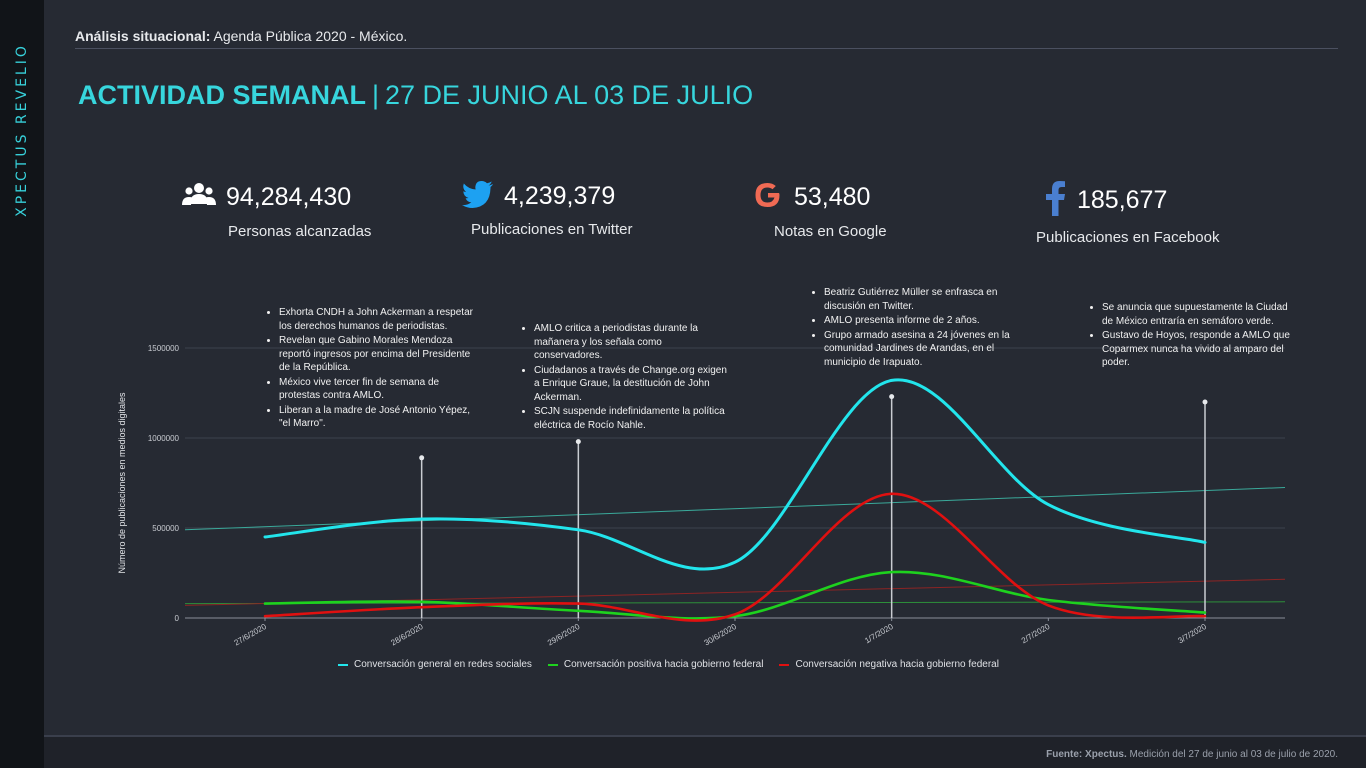 Image resolution: width=1366 pixels, height=768 pixels. I want to click on title-range: 27 DE JUNIO AL 03 DE JULIO, so click(569, 95).